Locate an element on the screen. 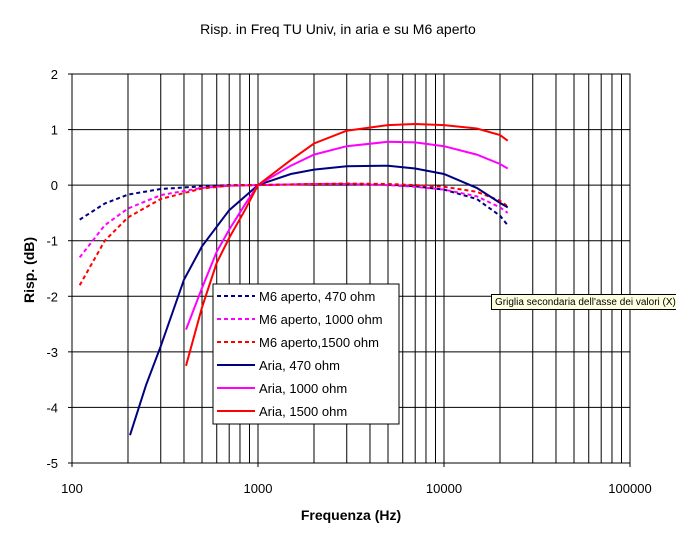 The height and width of the screenshot is (540, 676). x-axis-title: Frequenza (Hz) is located at coordinates (351, 515).